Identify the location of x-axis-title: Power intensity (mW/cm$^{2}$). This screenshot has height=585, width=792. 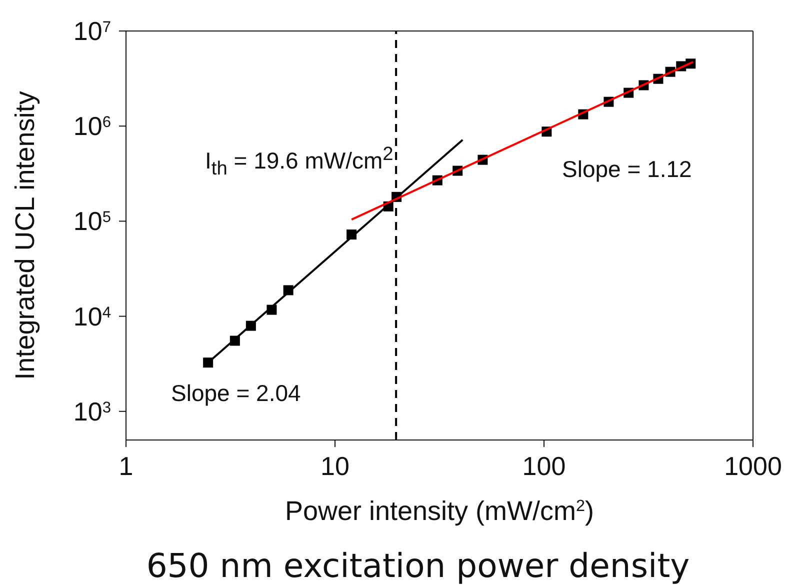
(439, 511).